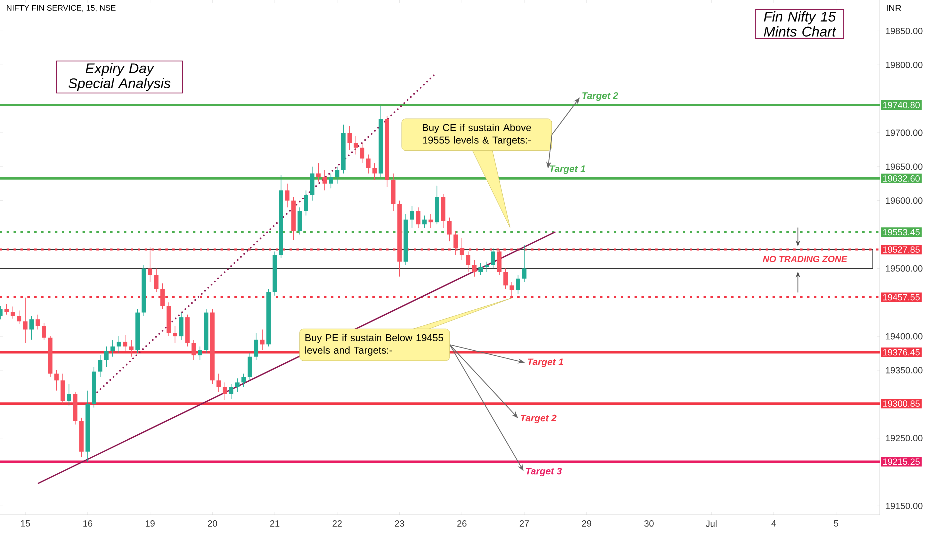 The width and height of the screenshot is (932, 550). I want to click on text: NIFTY FIN SERVICE, 15, NSE, so click(61, 8).